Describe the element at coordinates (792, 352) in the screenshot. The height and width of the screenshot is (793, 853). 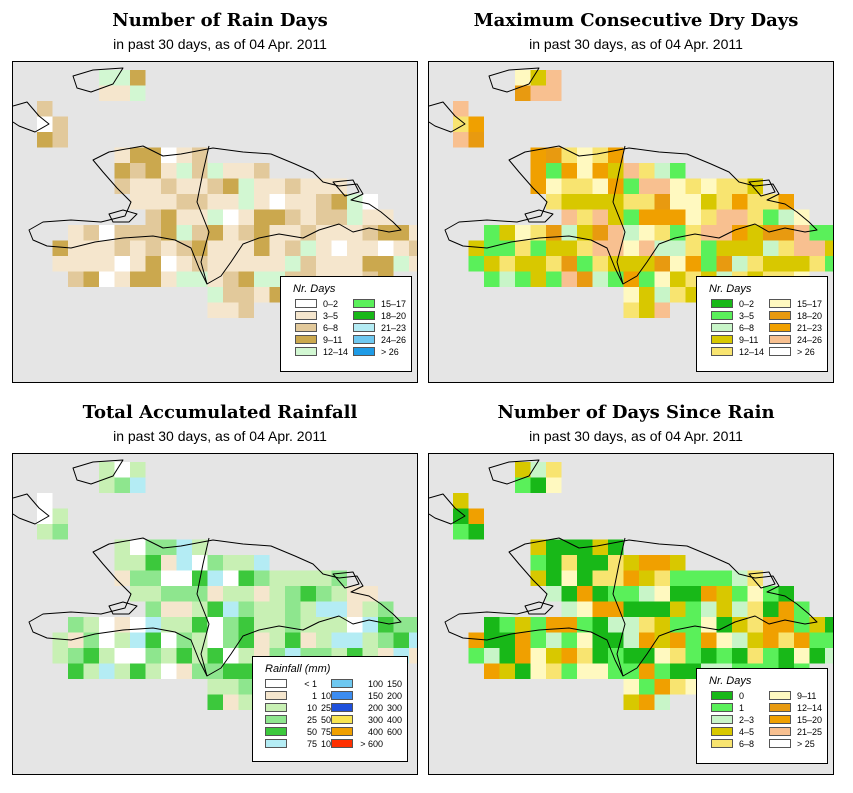
I see `legend-item: > 26` at that location.